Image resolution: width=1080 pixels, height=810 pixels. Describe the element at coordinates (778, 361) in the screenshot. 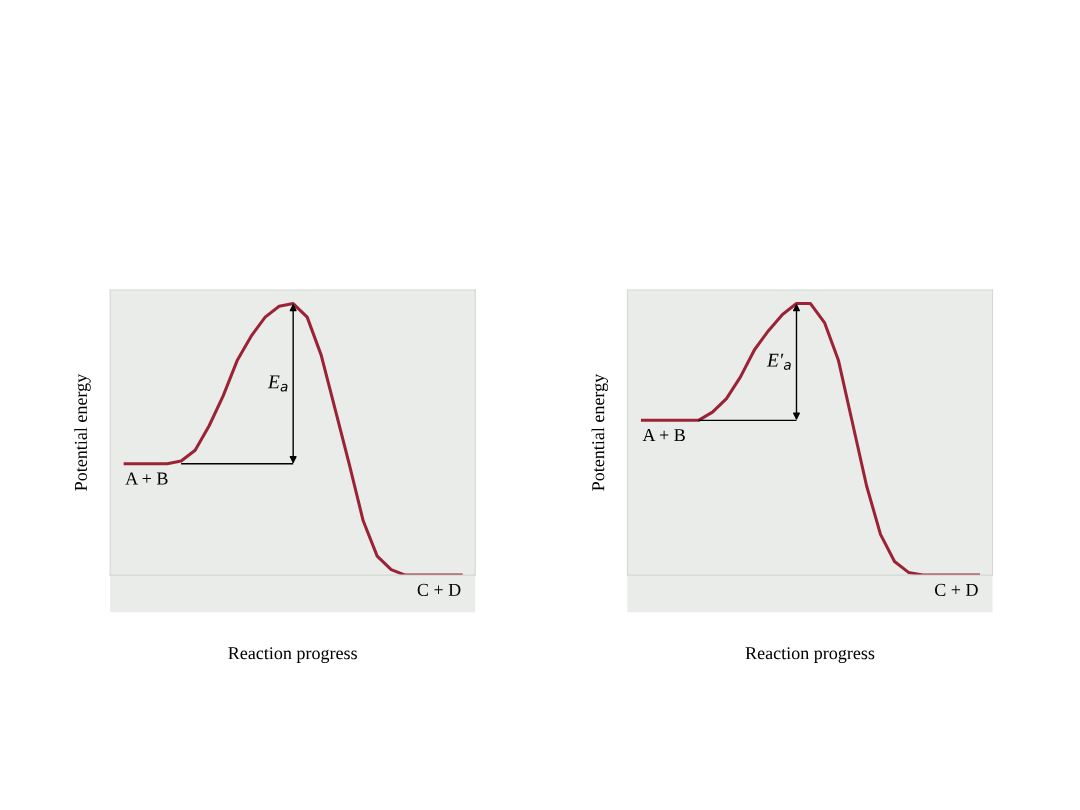

I see `annotation: E′$_{a}$` at that location.